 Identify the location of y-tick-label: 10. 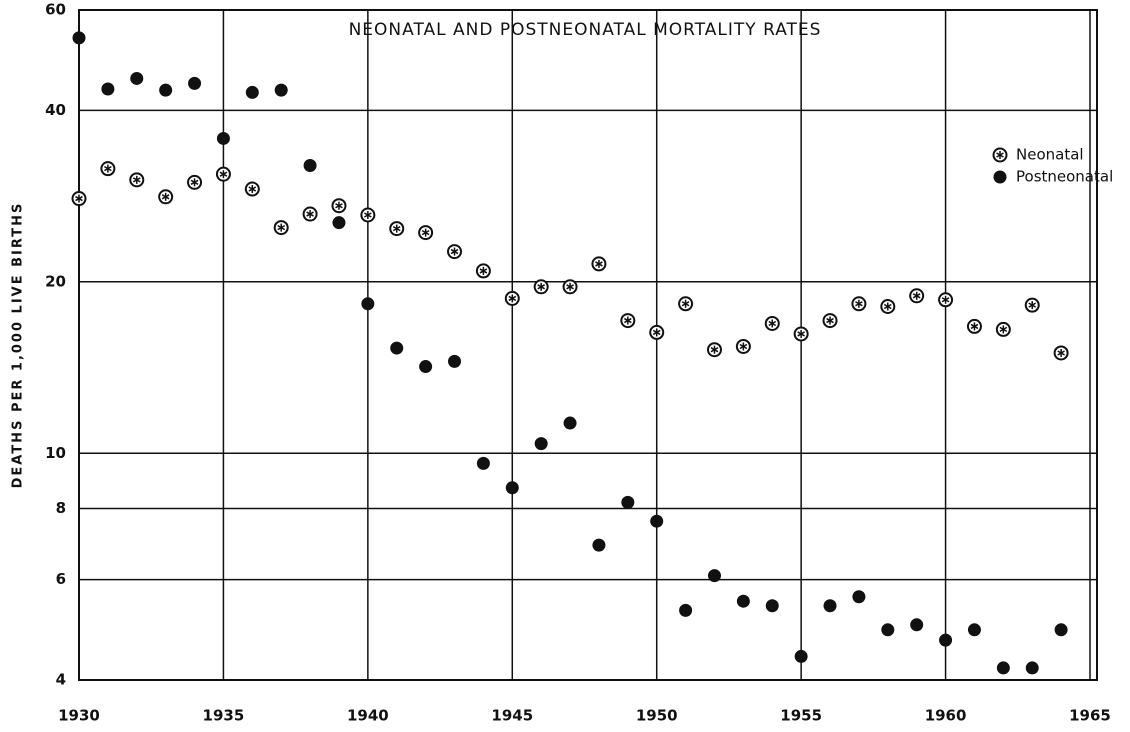
(55, 453).